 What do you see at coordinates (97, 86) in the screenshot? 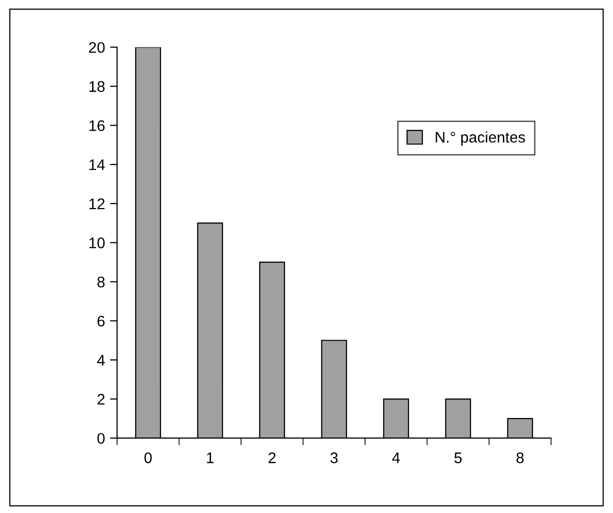
I see `y-tick-label: 18` at bounding box center [97, 86].